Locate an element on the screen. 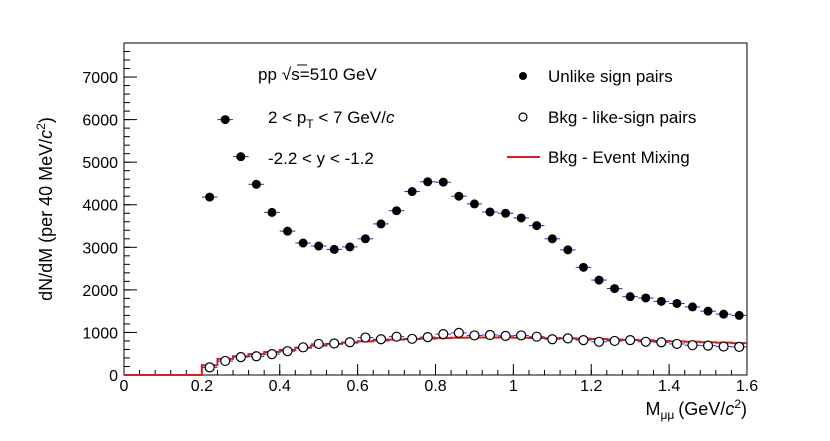  x-tick-label: 0.6 is located at coordinates (358, 386).